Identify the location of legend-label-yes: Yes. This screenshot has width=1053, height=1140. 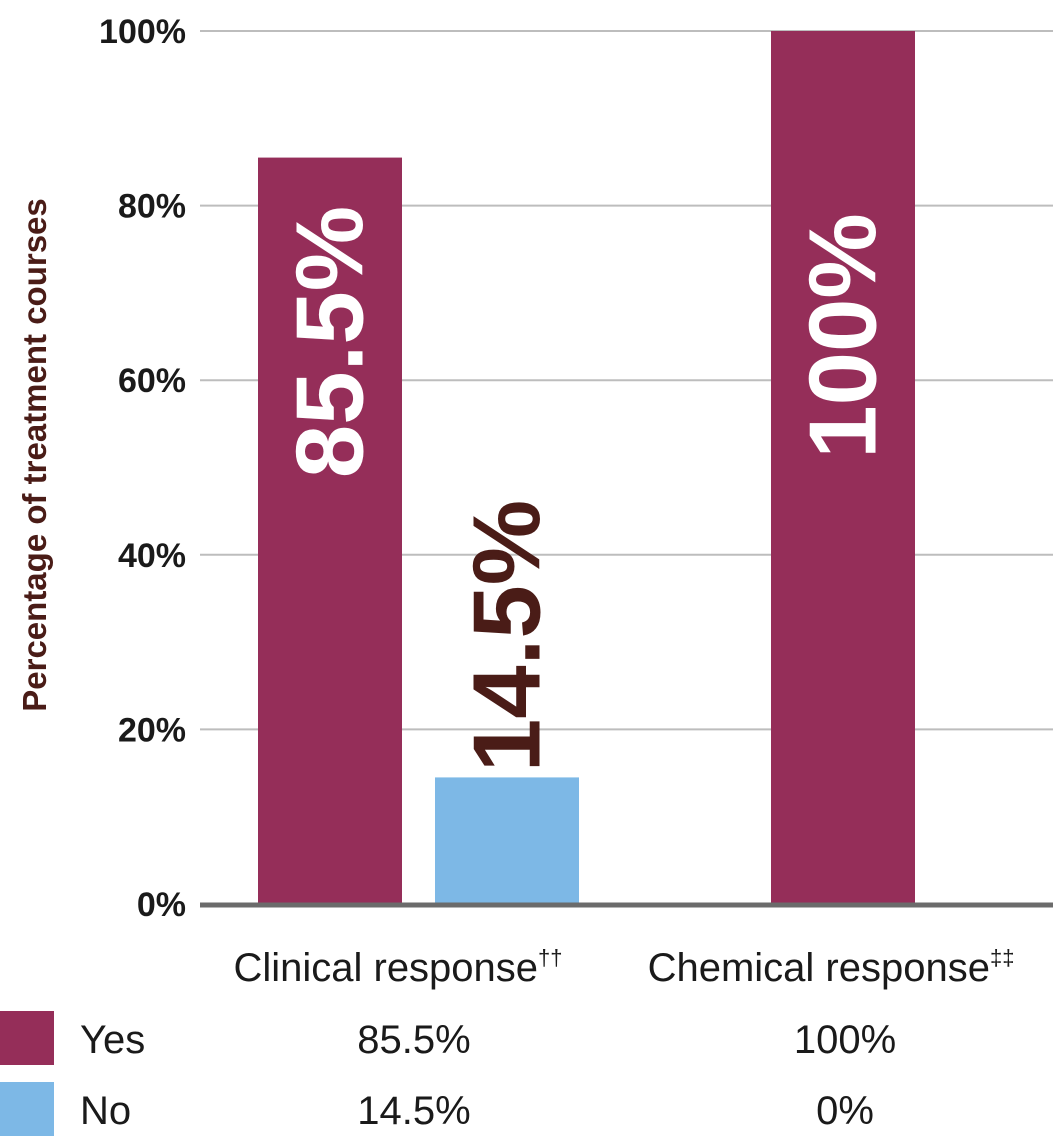
(112, 1040).